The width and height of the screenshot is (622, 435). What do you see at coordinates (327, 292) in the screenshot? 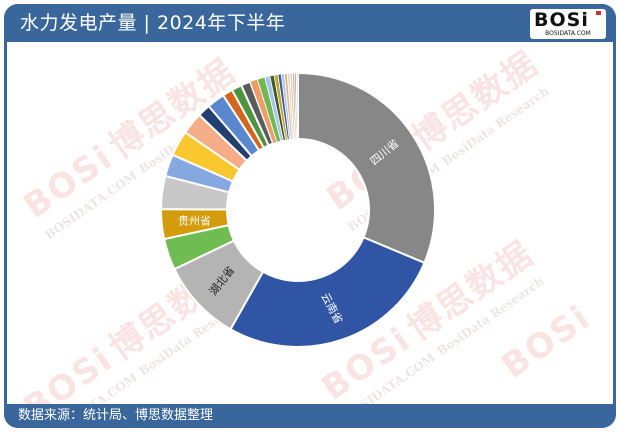
I see `donut-slice-云南省` at bounding box center [327, 292].